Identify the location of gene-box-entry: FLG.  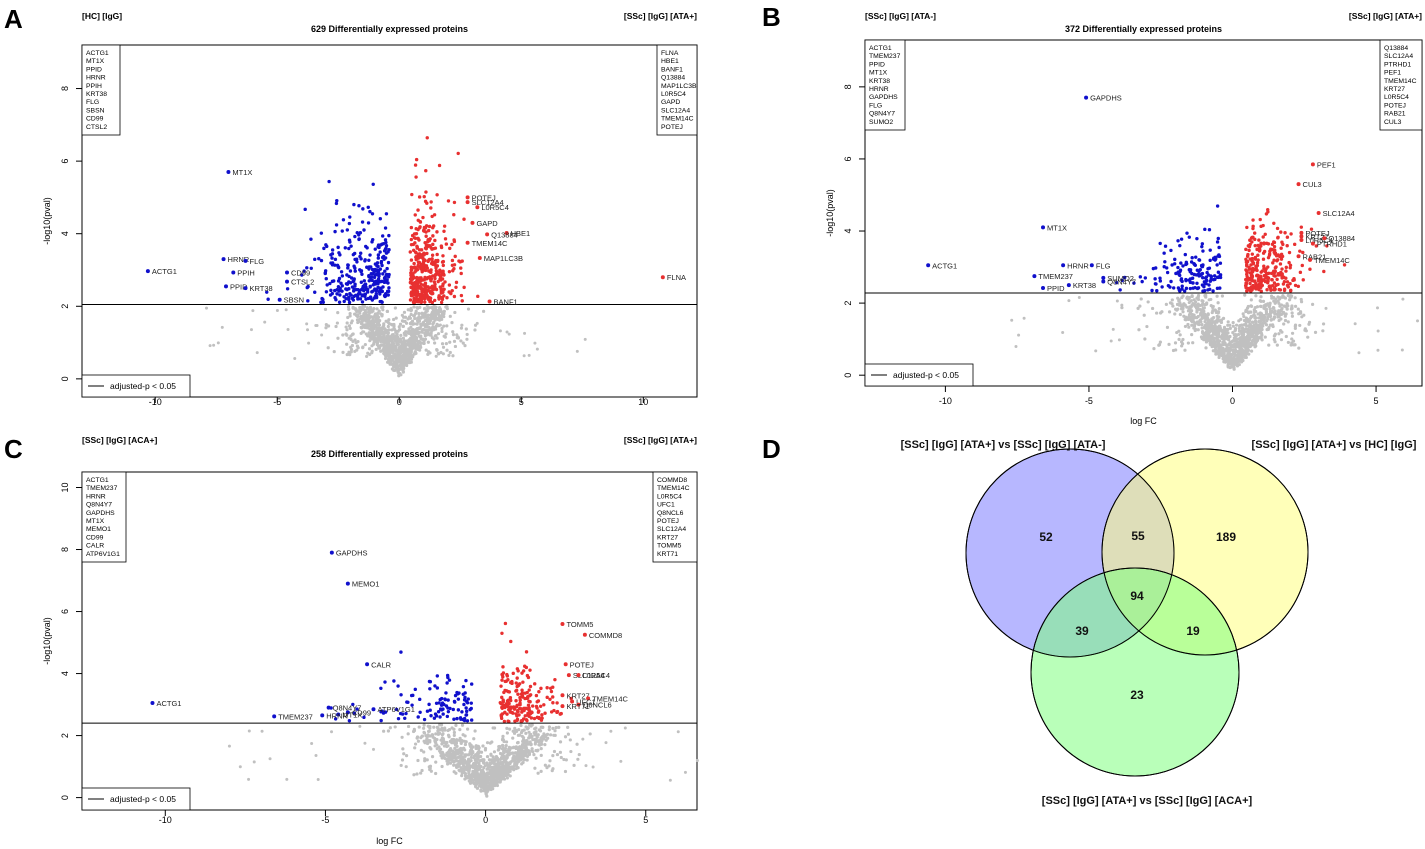
(92, 102).